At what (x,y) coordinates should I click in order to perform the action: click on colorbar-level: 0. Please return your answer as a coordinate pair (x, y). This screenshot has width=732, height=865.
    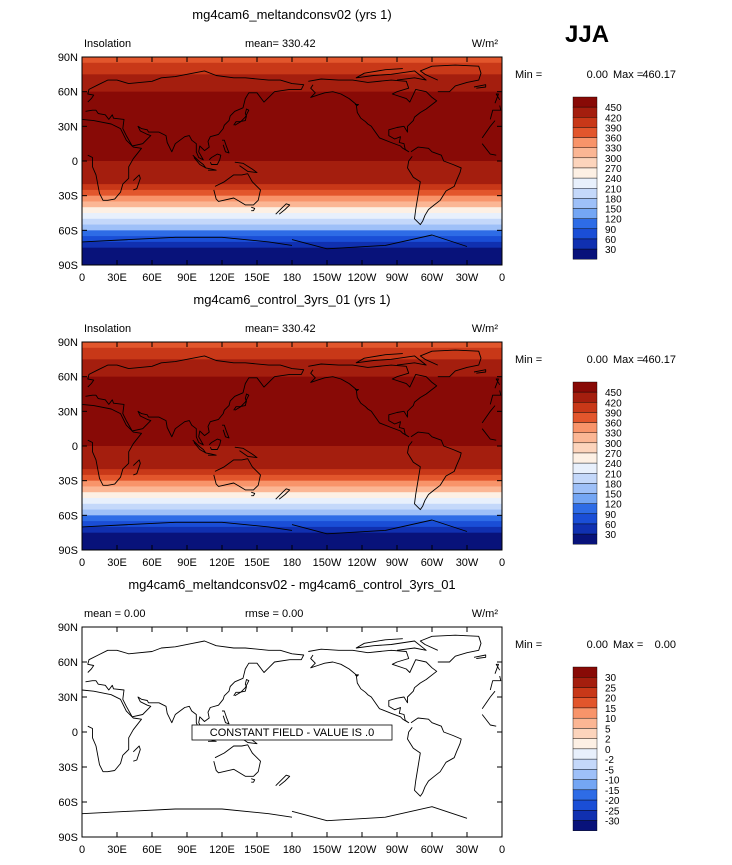
    Looking at the image, I should click on (608, 750).